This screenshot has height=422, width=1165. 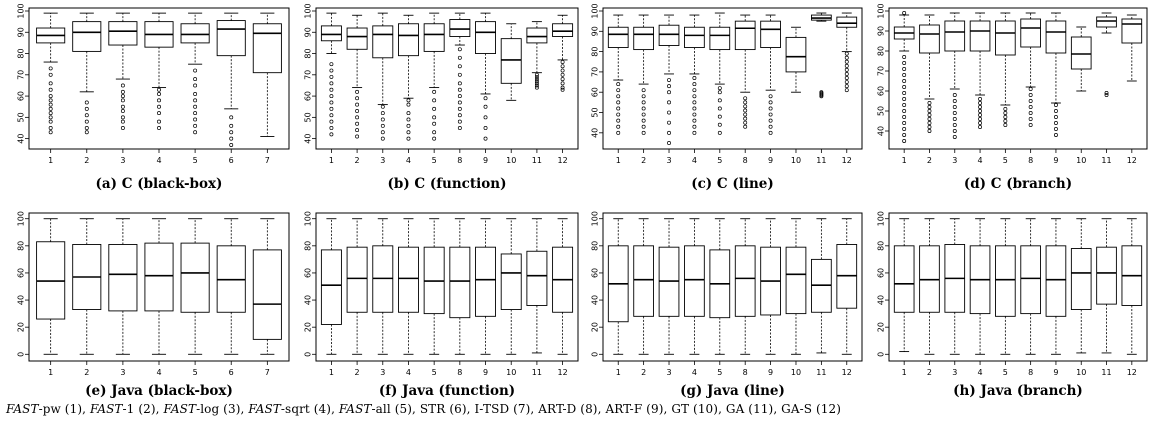 I want to click on legend-entry-text: -pw (1), so click(x=60, y=409).